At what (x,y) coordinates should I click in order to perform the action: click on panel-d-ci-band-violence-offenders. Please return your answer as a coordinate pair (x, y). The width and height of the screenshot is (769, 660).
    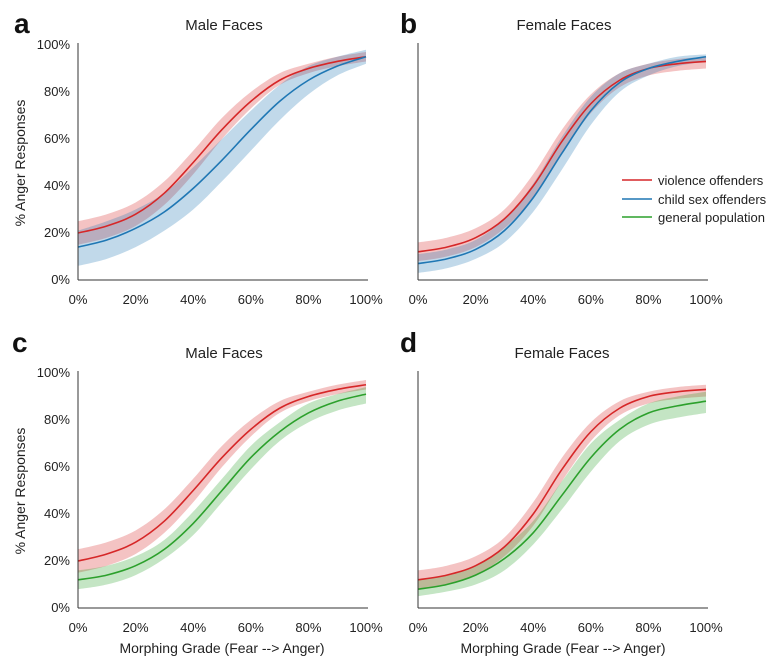
    Looking at the image, I should click on (562, 487).